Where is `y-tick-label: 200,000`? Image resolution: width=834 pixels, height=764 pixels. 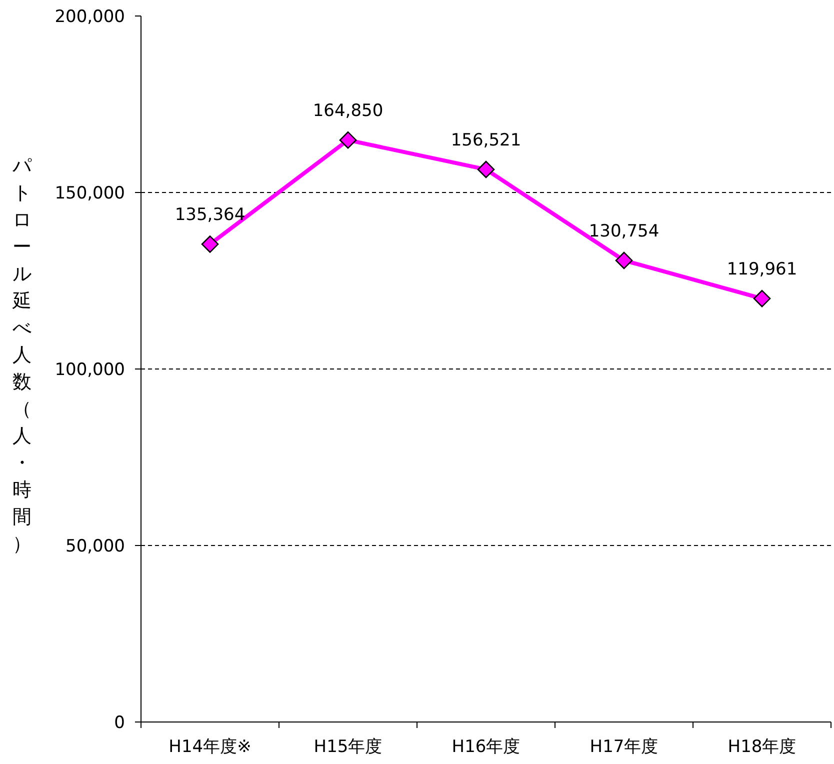 y-tick-label: 200,000 is located at coordinates (89, 17).